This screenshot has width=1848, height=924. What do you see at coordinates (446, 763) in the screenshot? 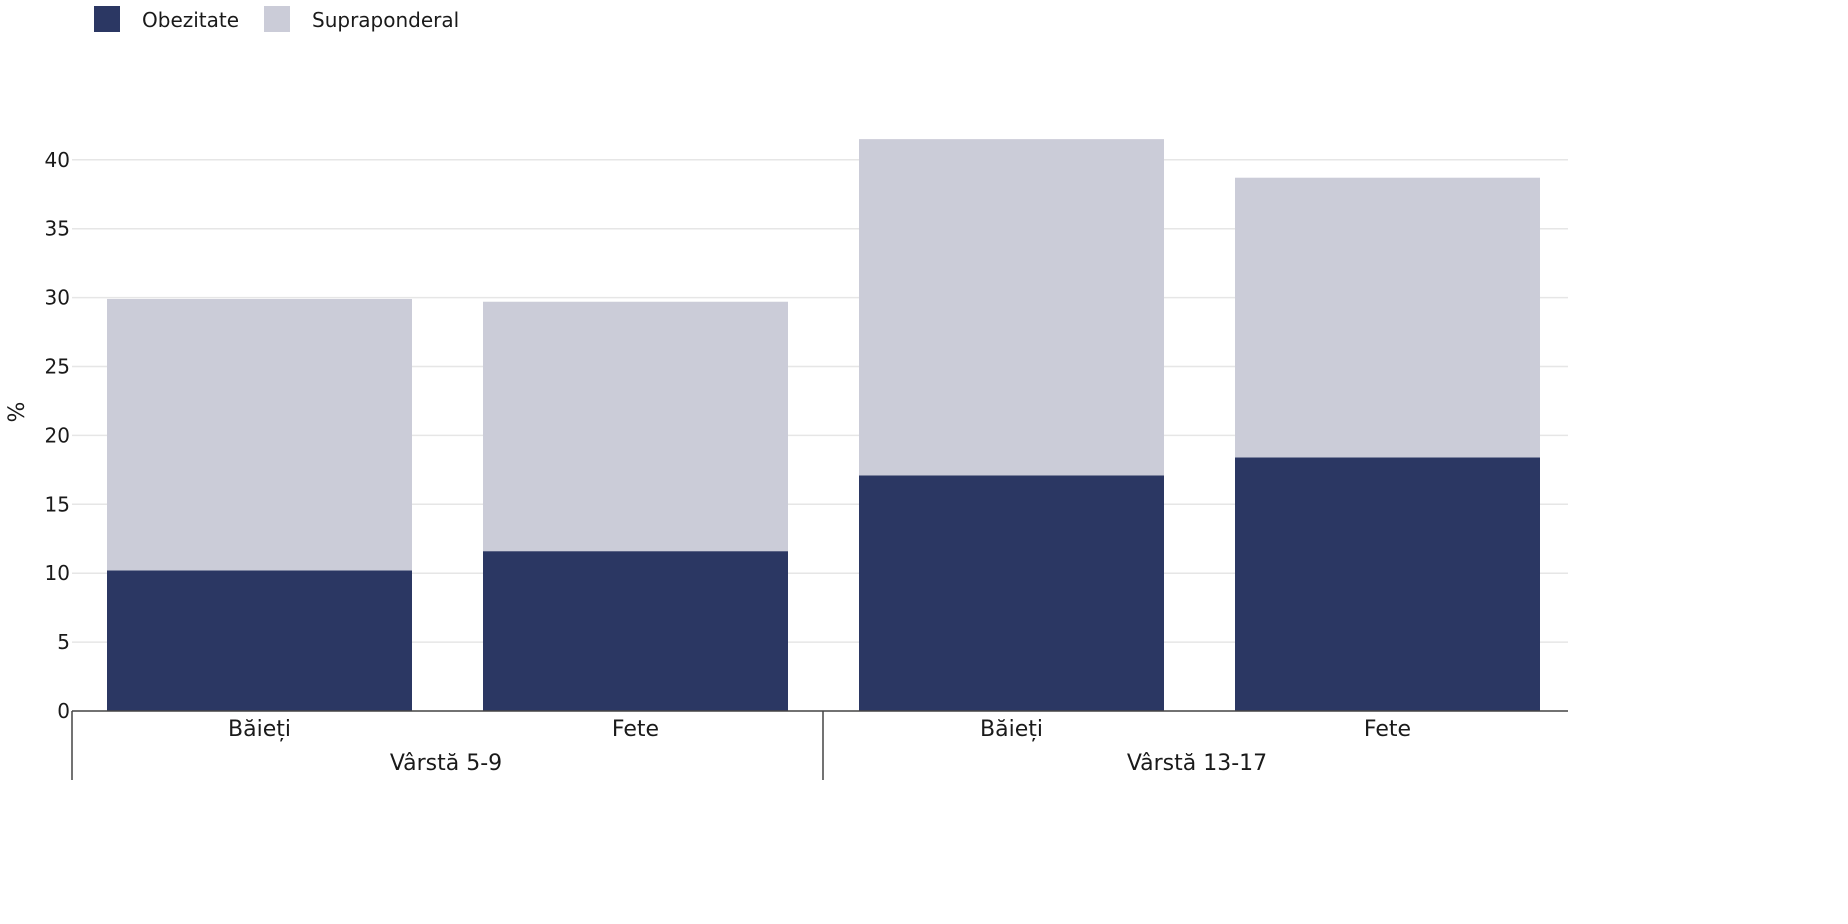
I see `x-group-label-1: Vârstă 5-9` at bounding box center [446, 763].